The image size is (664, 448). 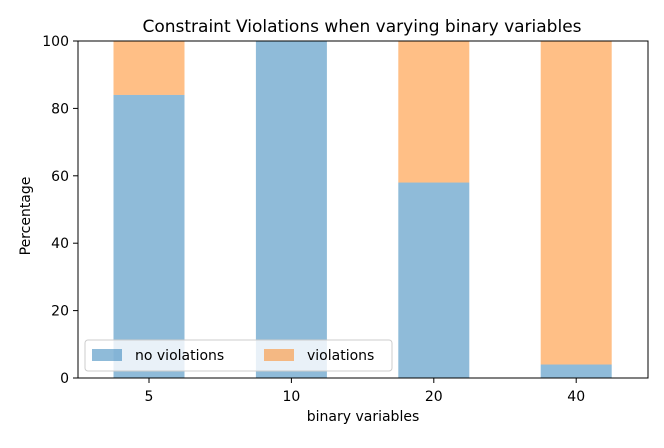 I want to click on y-tick-label: 40, so click(x=60, y=244).